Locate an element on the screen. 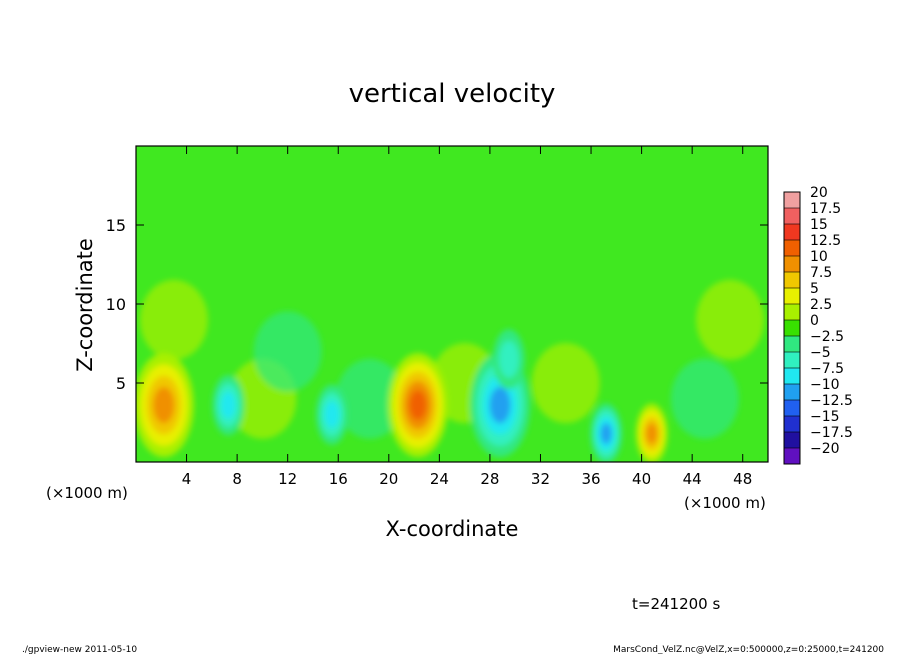 The width and height of the screenshot is (904, 654). x-tick-label: 36 is located at coordinates (590, 479).